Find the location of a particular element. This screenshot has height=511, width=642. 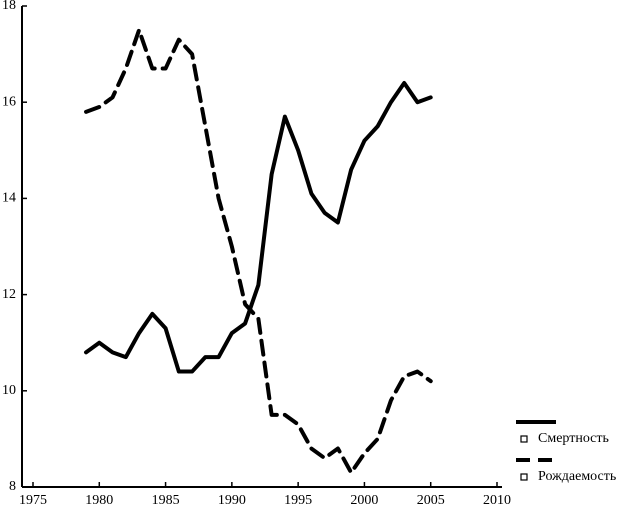

x-tick-label: 2010 is located at coordinates (497, 500).